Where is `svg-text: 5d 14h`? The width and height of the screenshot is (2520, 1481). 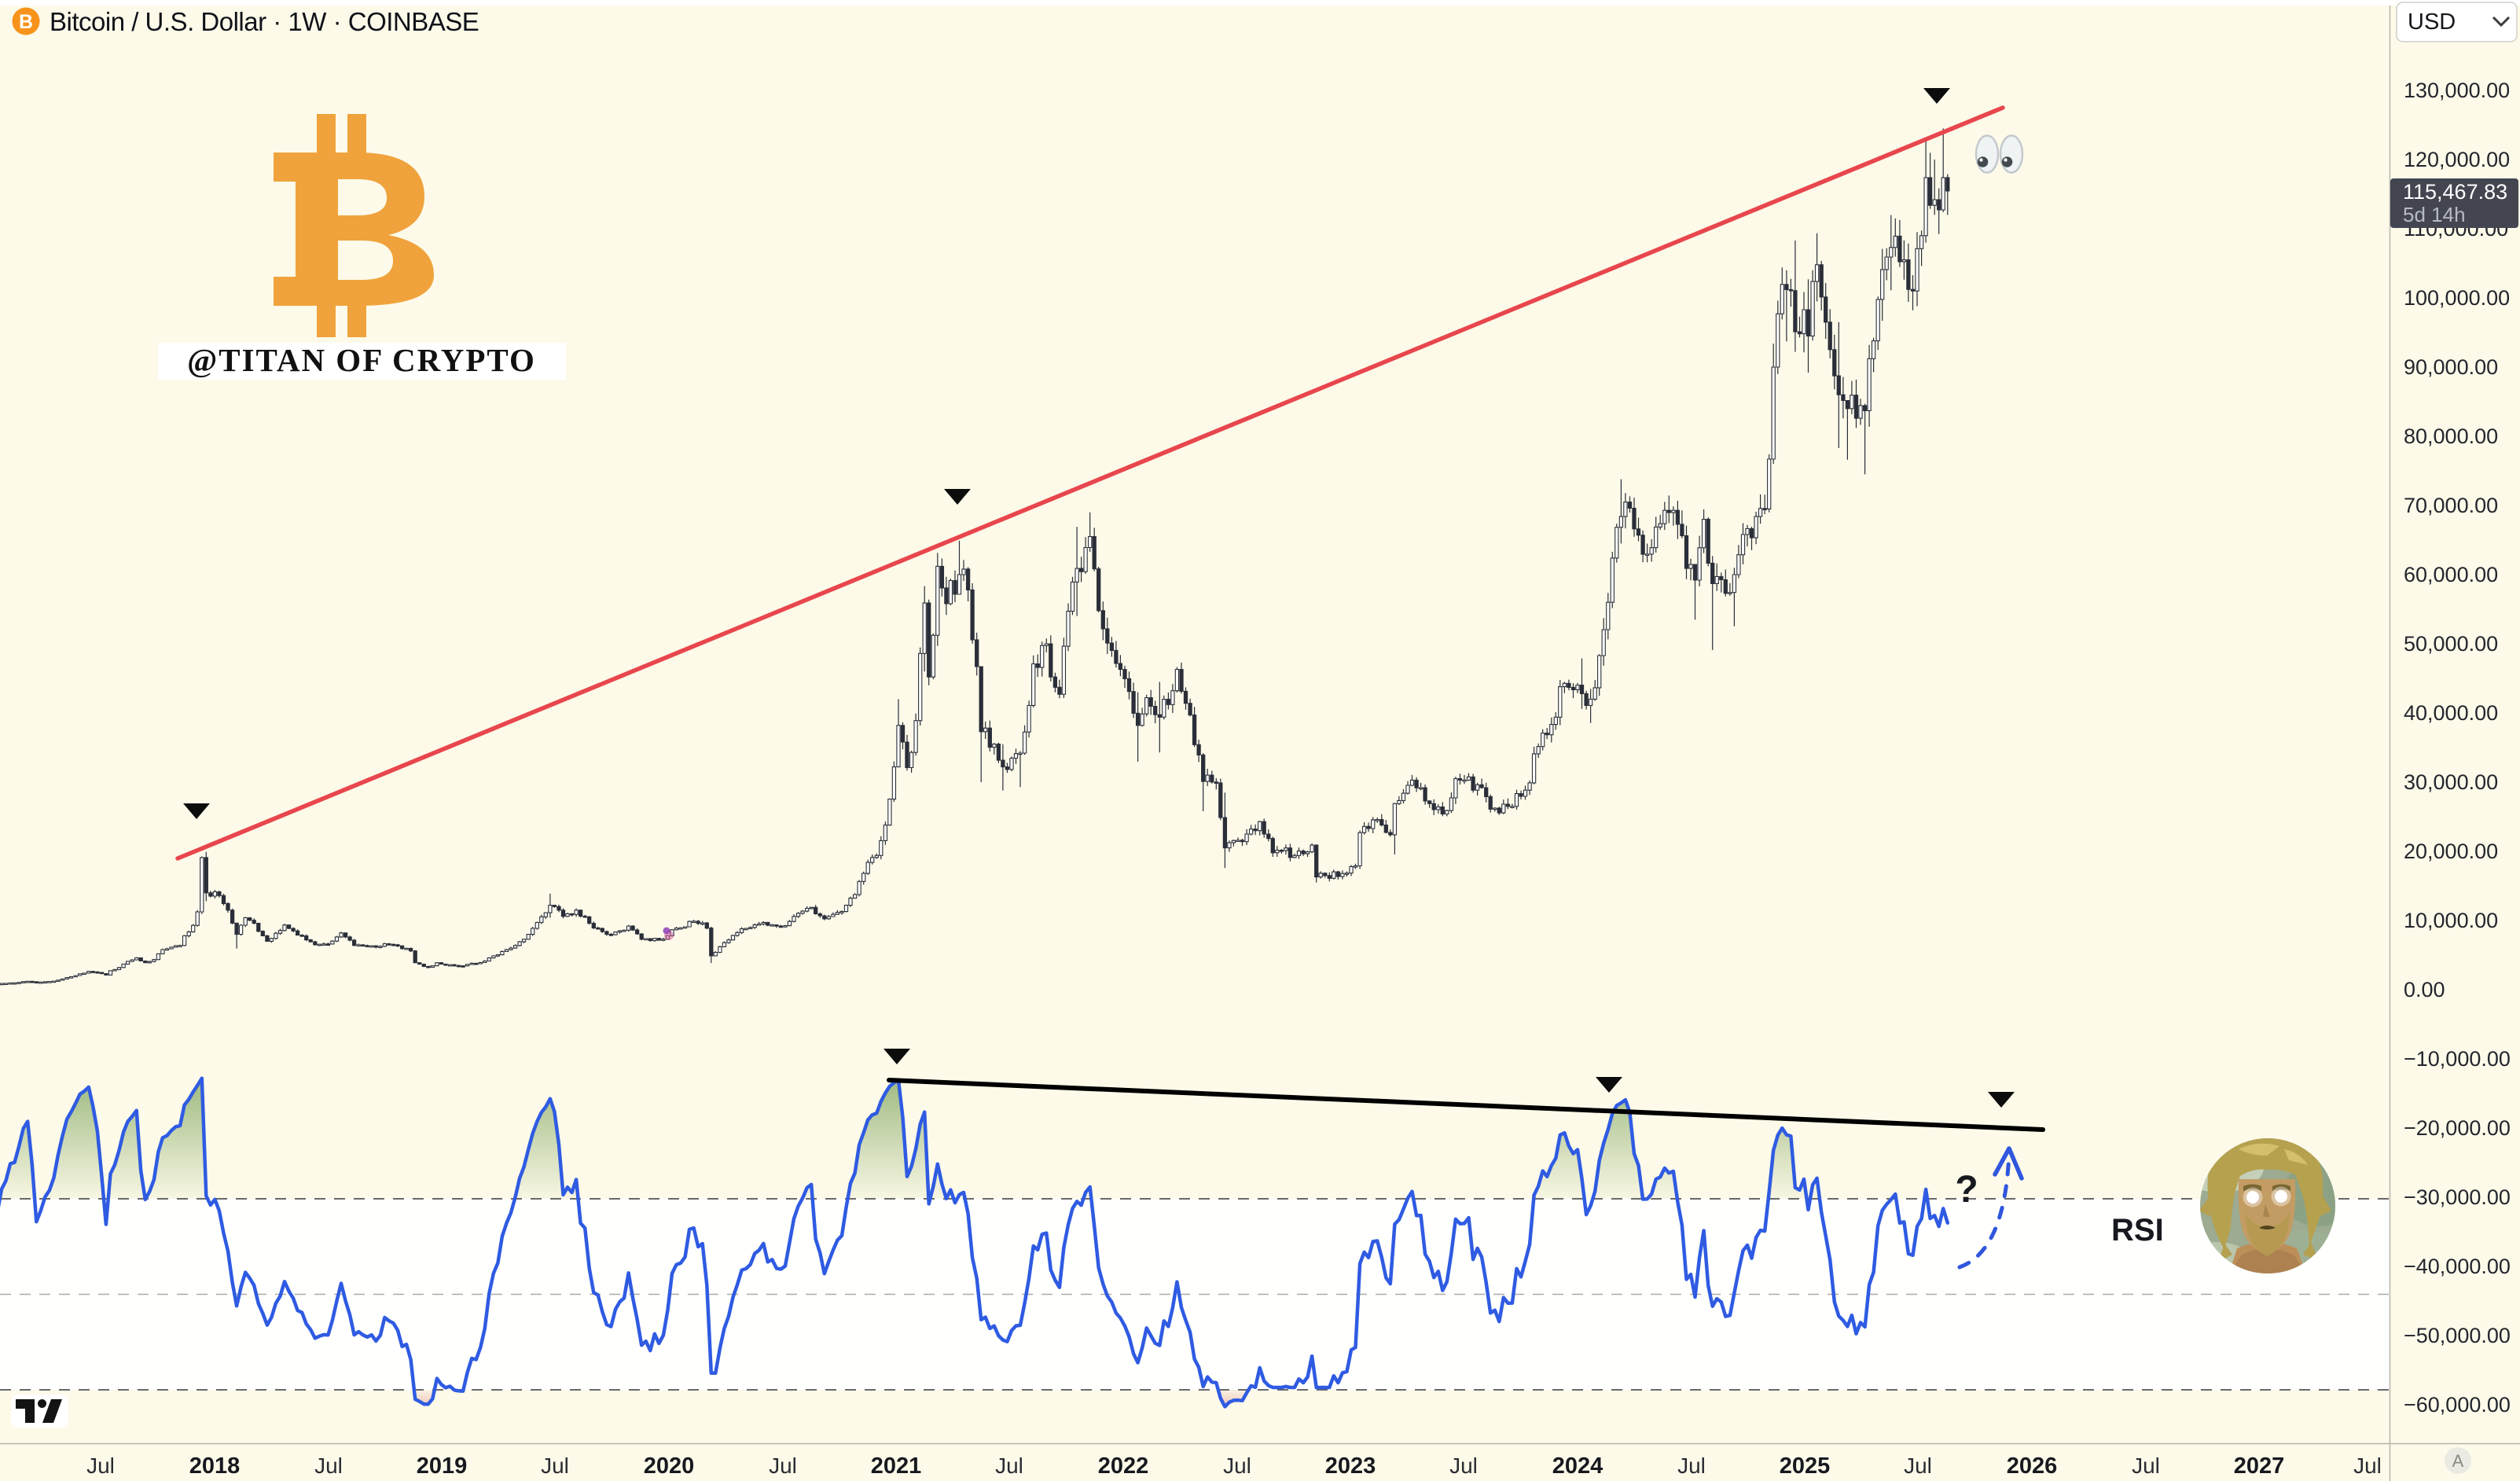 svg-text: 5d 14h is located at coordinates (2434, 214).